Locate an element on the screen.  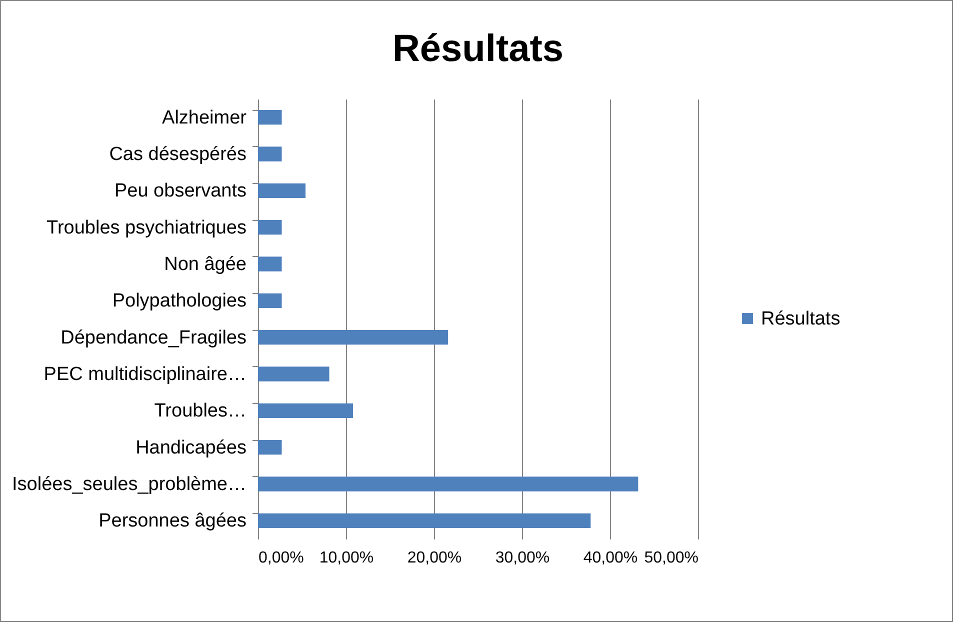
y-tick-label: Dépendance_Fragiles is located at coordinates (153, 337).